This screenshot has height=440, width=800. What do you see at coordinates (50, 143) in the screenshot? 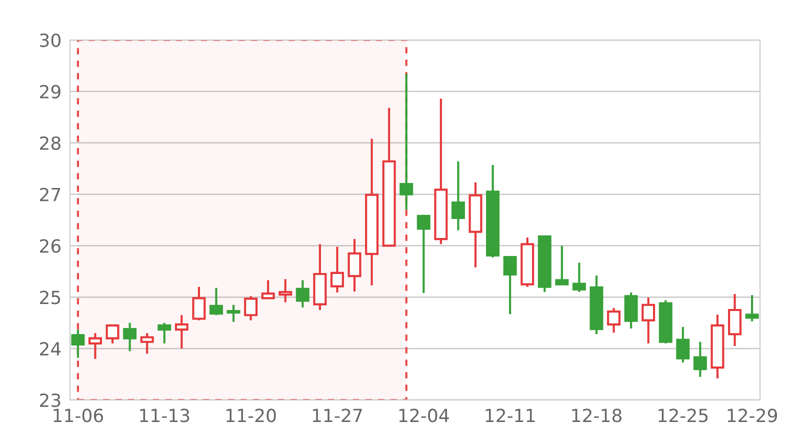
I see `y-tick-label: 28` at bounding box center [50, 143].